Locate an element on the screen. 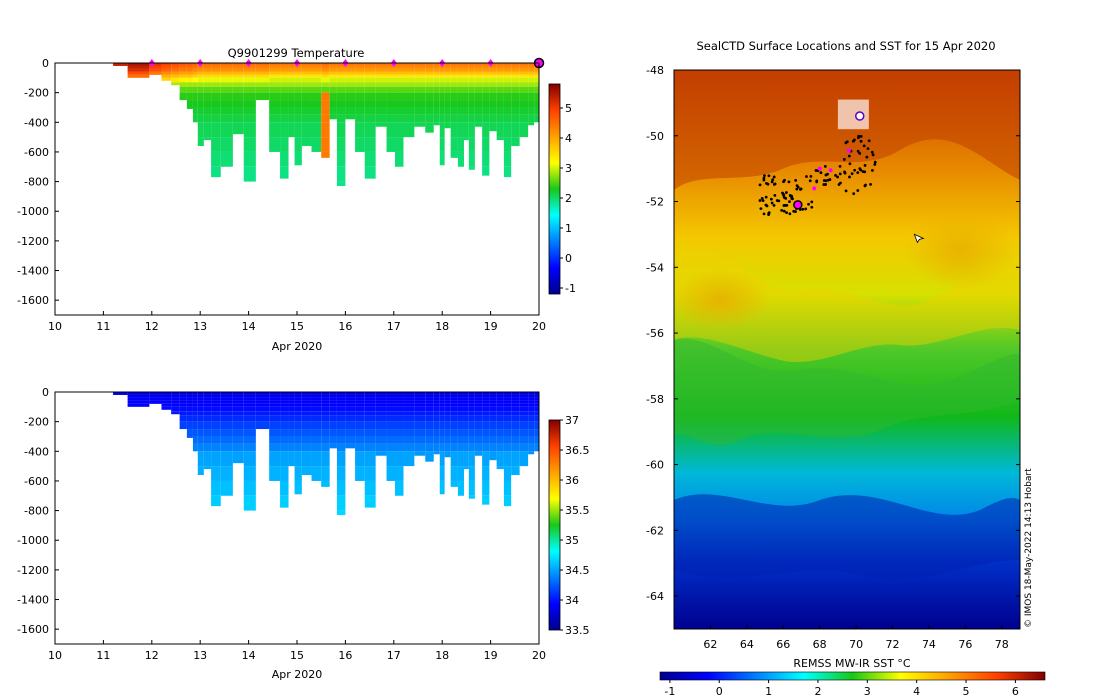 The image size is (1100, 700). temperature-colorbar-tick-label: 5 is located at coordinates (568, 108).